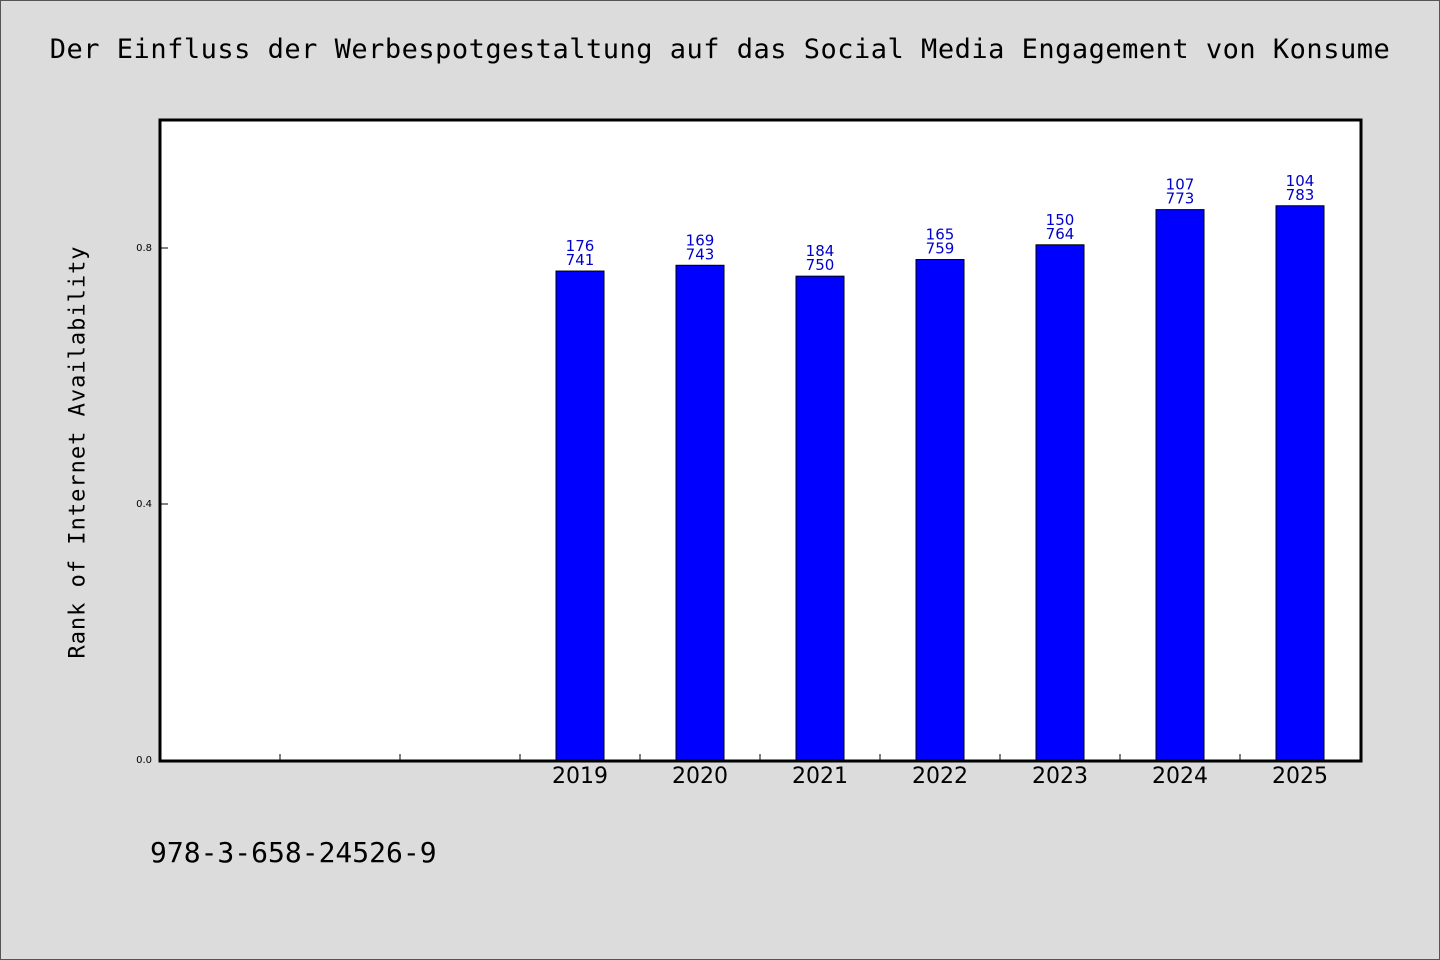  What do you see at coordinates (1180, 776) in the screenshot?
I see `x-tick-label: 2024` at bounding box center [1180, 776].